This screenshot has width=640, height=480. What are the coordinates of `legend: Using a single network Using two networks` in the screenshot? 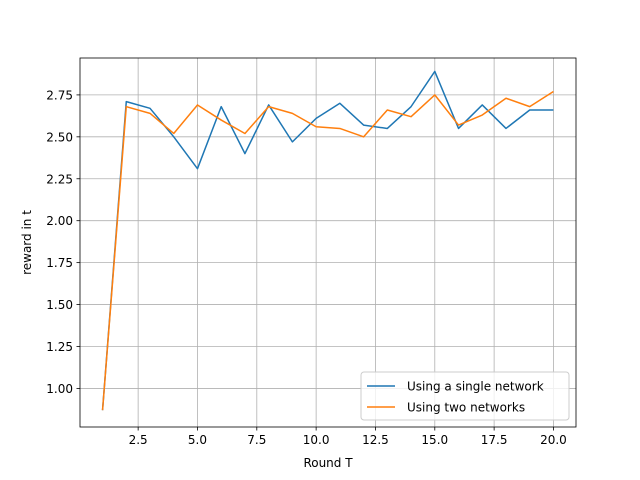 It's located at (465, 396).